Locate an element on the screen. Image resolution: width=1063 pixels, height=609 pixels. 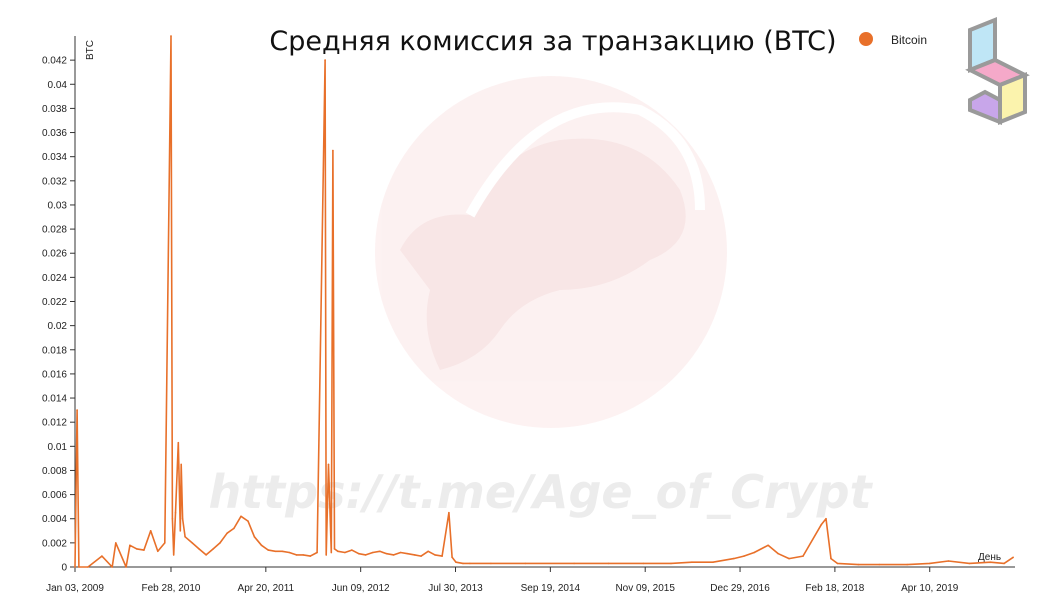
y-tick-label: 0.04 is located at coordinates (58, 85).